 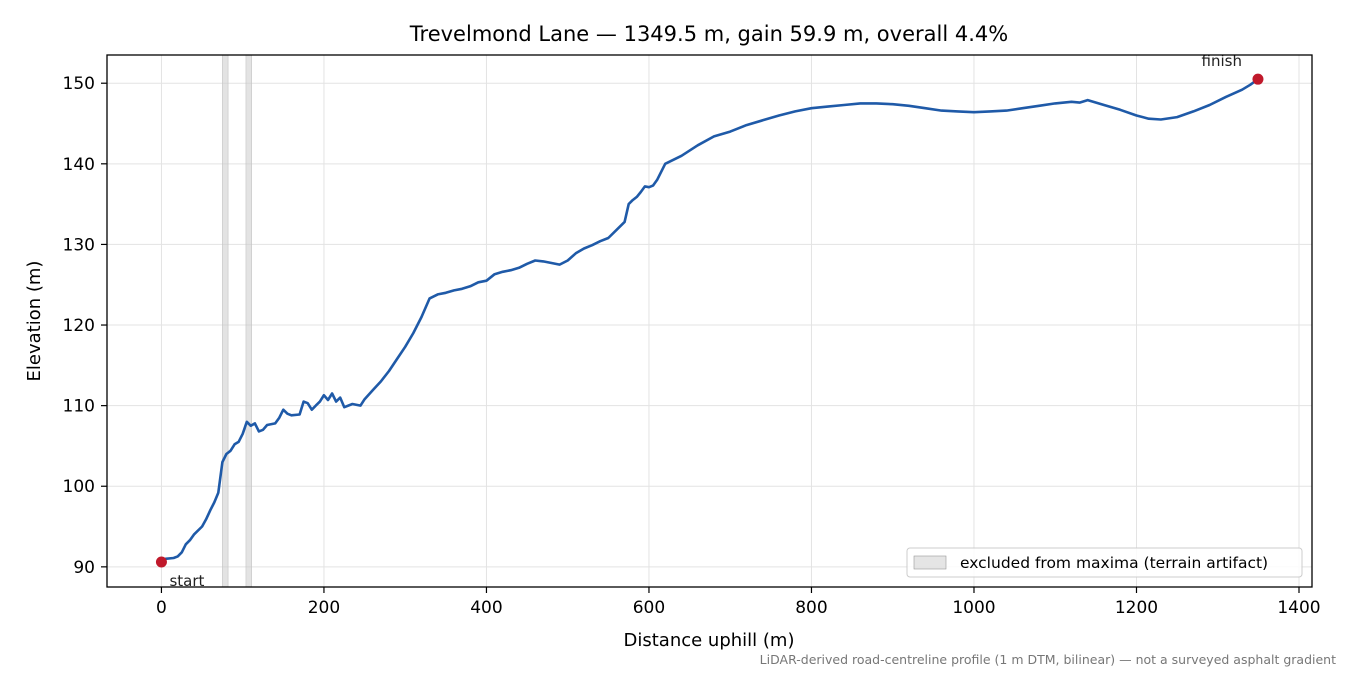 I want to click on legend: excluded from maxima (terrain artifact), so click(x=1104, y=562).